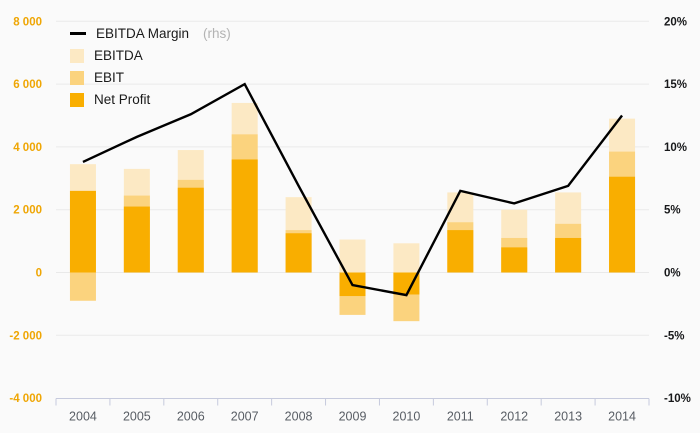  I want to click on legend-suffix-rhs: (rhs), so click(217, 33).